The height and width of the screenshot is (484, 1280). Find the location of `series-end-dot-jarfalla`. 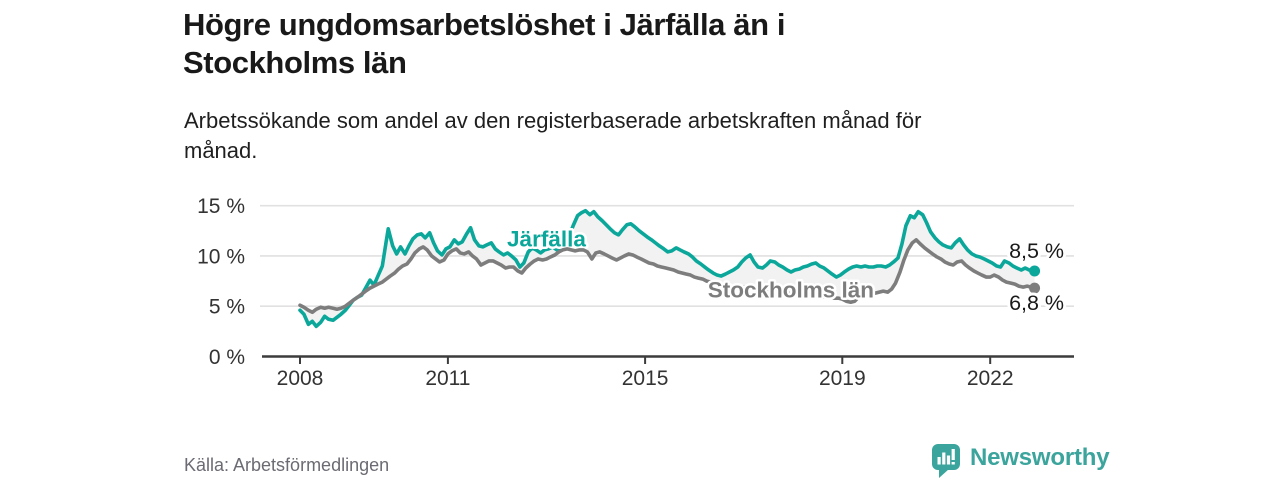

series-end-dot-jarfalla is located at coordinates (1035, 271).